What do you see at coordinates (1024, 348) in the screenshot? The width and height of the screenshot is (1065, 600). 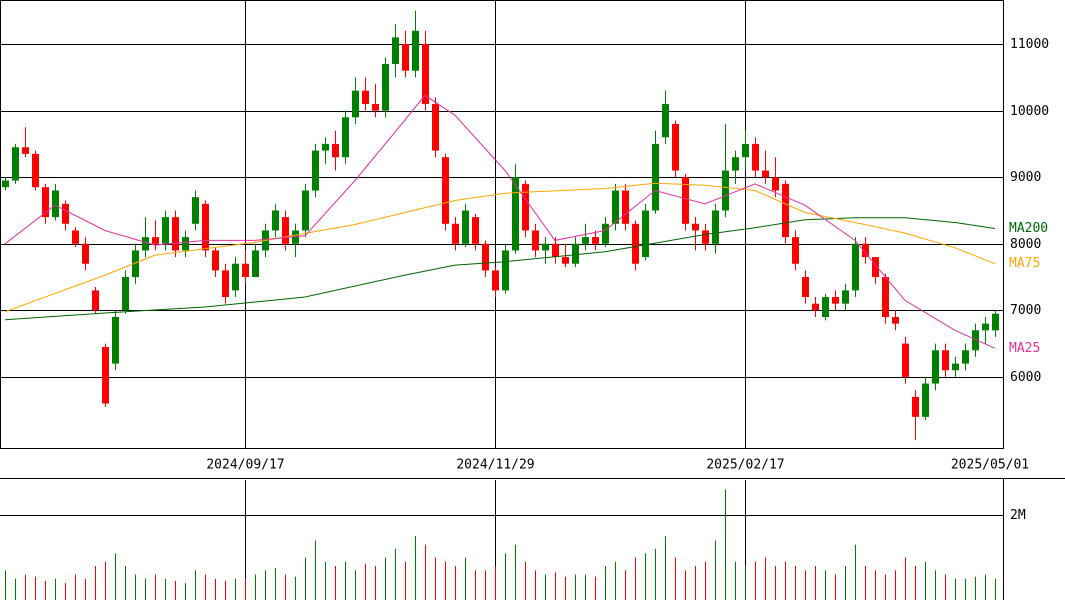 I see `moving-average-label: MA25` at bounding box center [1024, 348].